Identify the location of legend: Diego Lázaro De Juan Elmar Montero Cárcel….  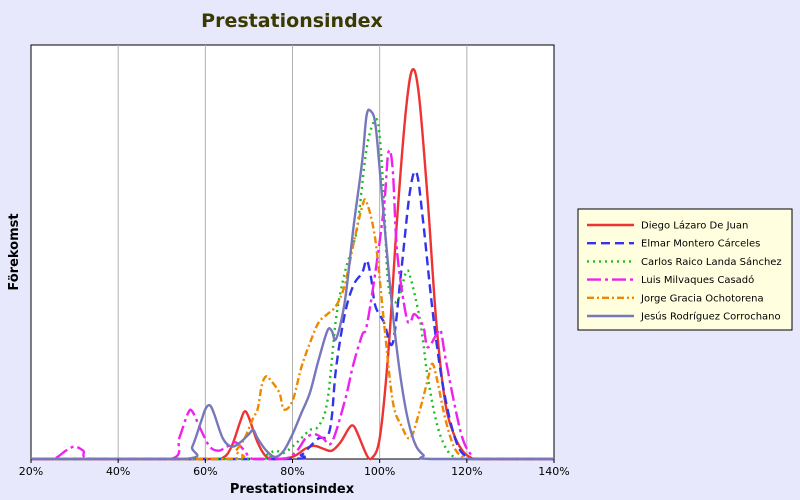
(685, 269).